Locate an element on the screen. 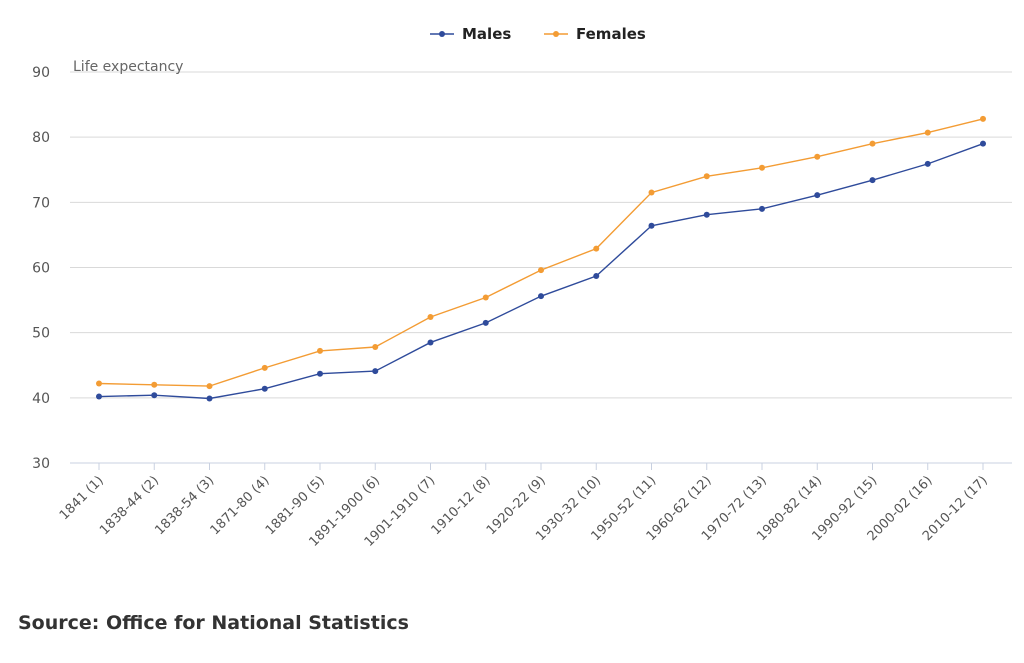 This screenshot has height=663, width=1024. legend-item-males: Males is located at coordinates (470, 34).